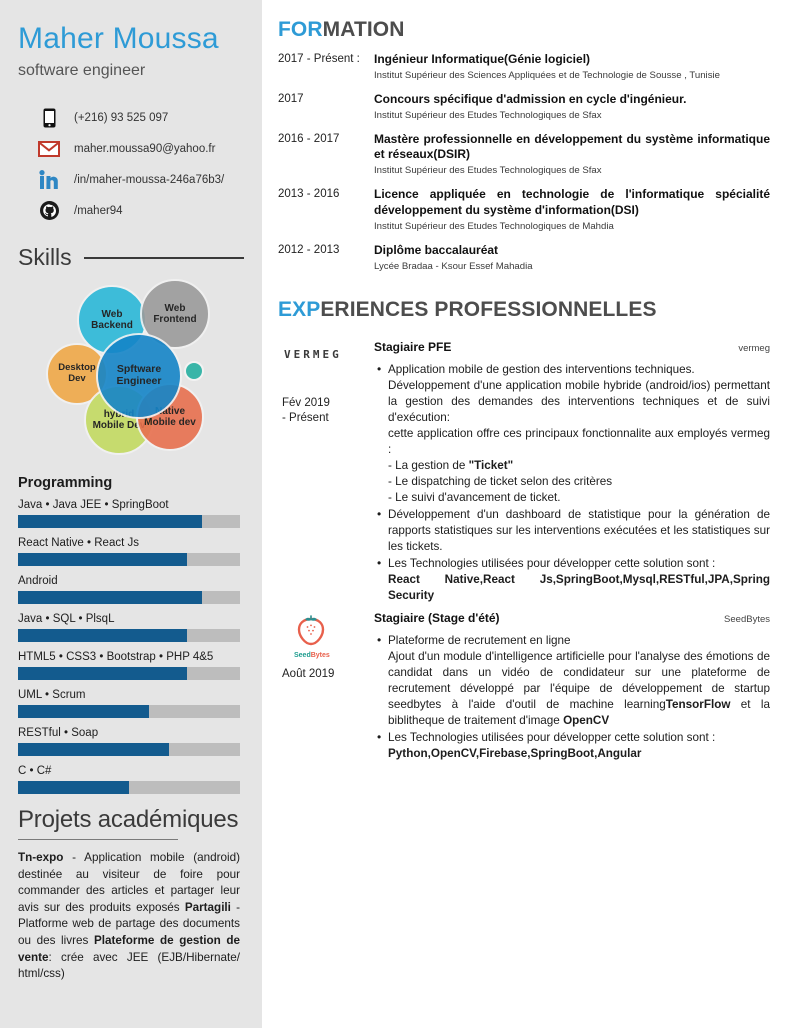 The width and height of the screenshot is (794, 1028). Describe the element at coordinates (309, 138) in the screenshot. I see `education-date: 2016 - 2017` at that location.